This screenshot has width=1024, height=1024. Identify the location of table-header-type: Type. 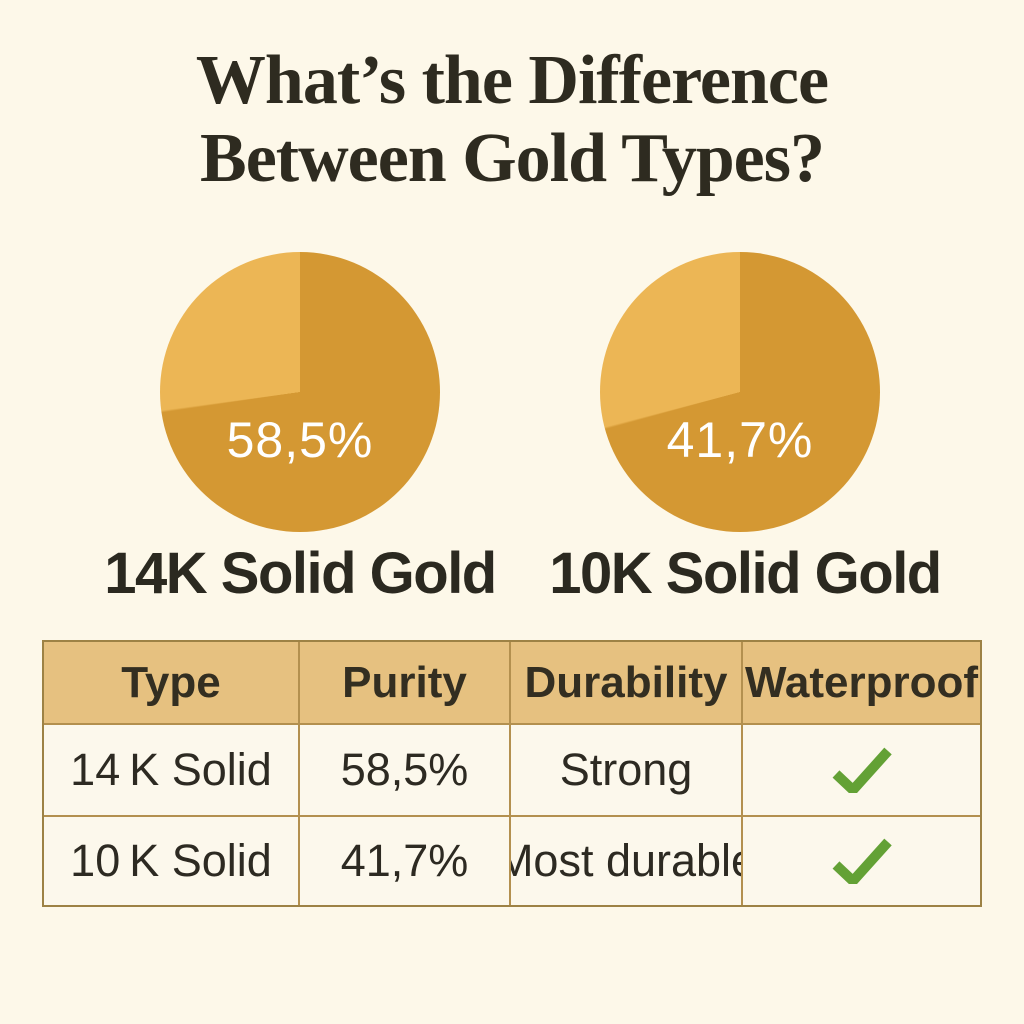
(172, 683).